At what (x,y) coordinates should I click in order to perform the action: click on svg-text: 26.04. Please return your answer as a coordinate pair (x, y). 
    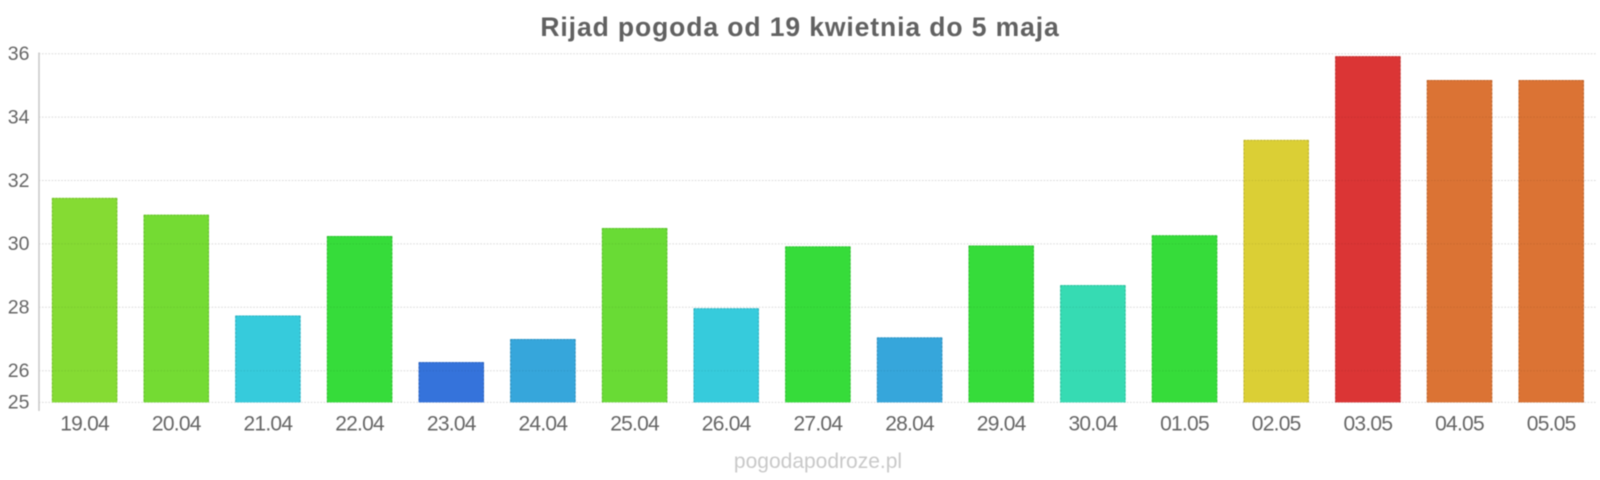
    Looking at the image, I should click on (727, 424).